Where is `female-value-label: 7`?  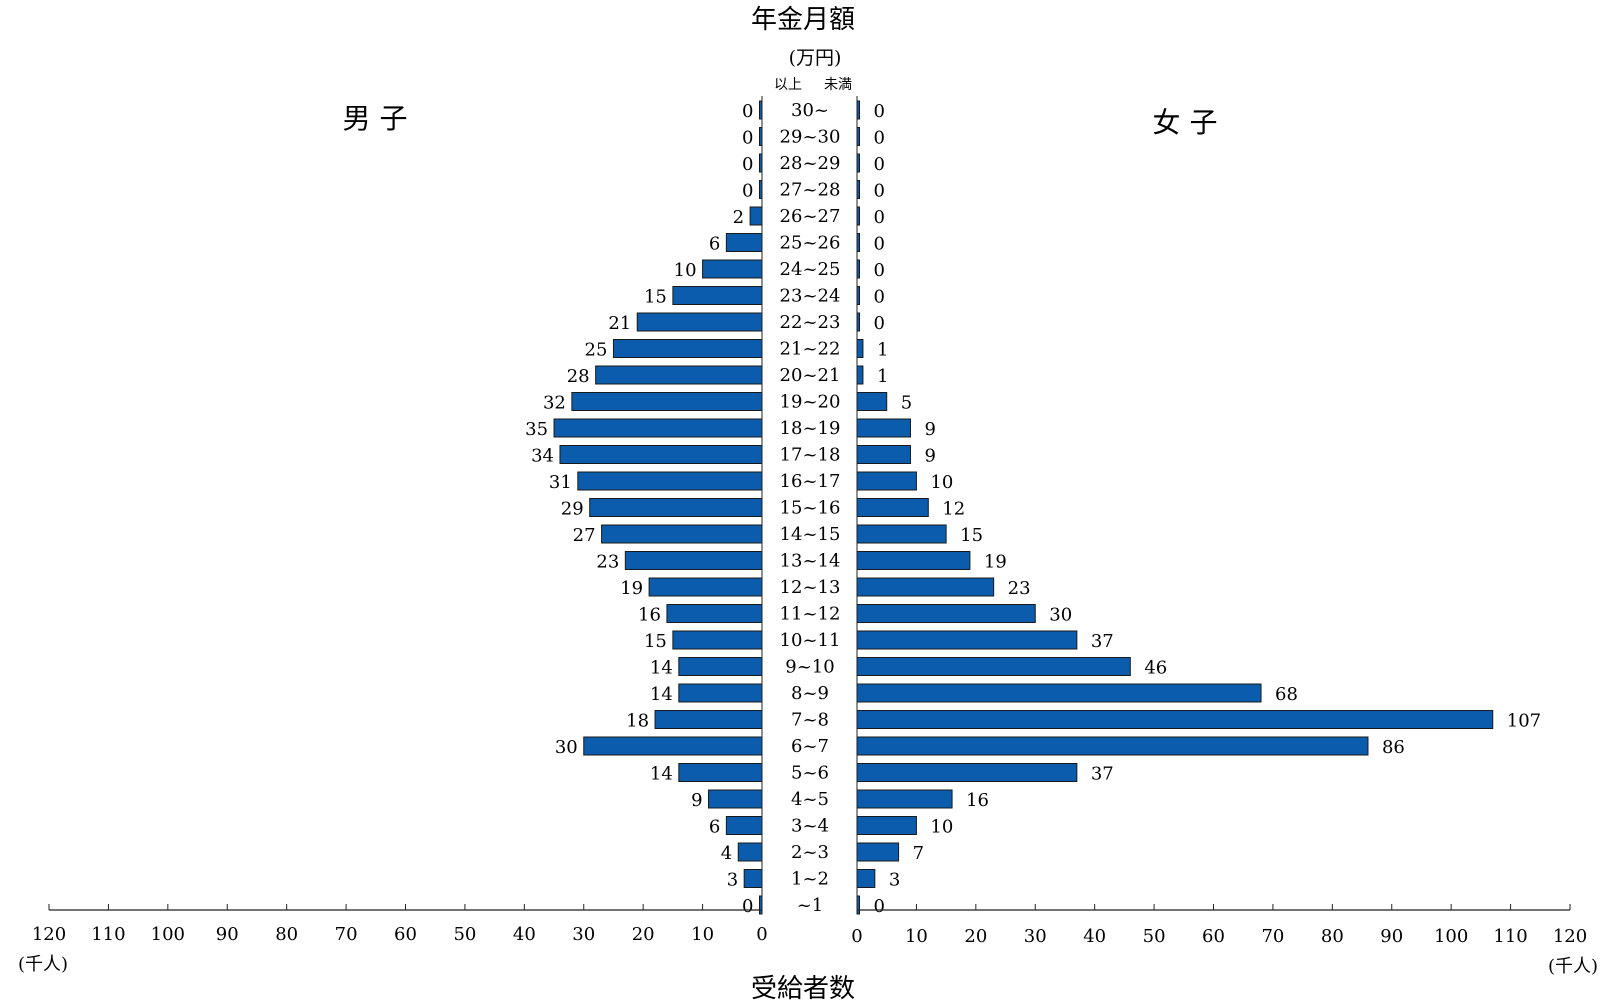
female-value-label: 7 is located at coordinates (918, 853).